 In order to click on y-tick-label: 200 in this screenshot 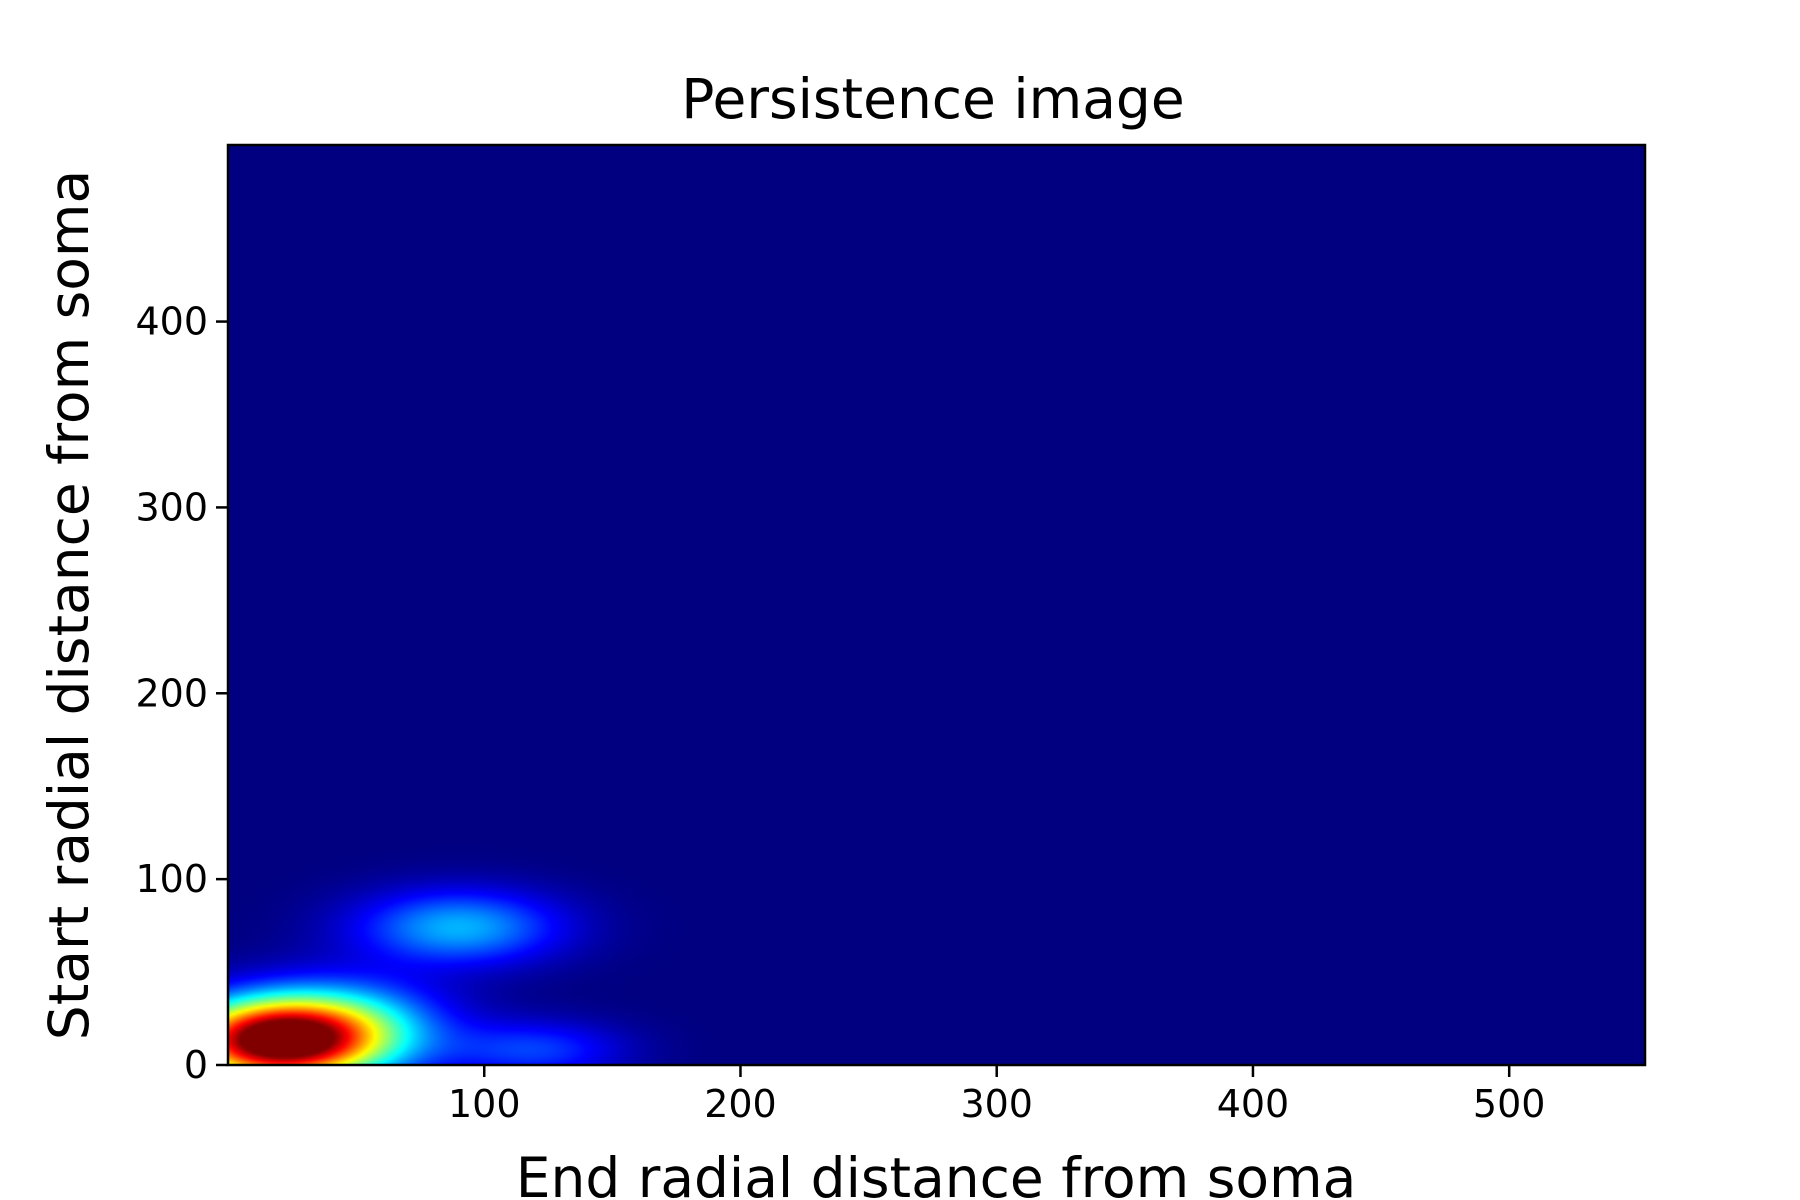, I will do `click(171, 693)`.